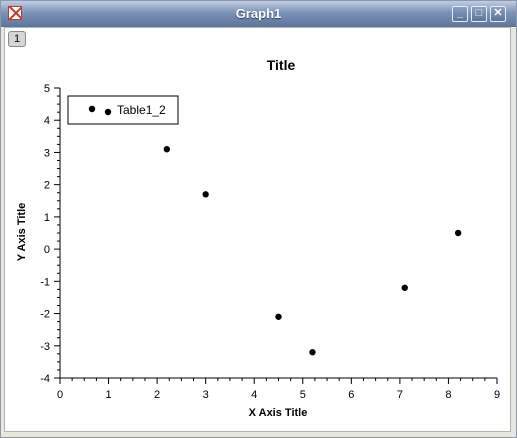 This screenshot has height=438, width=517. Describe the element at coordinates (303, 395) in the screenshot. I see `x-tick-label: 5` at that location.